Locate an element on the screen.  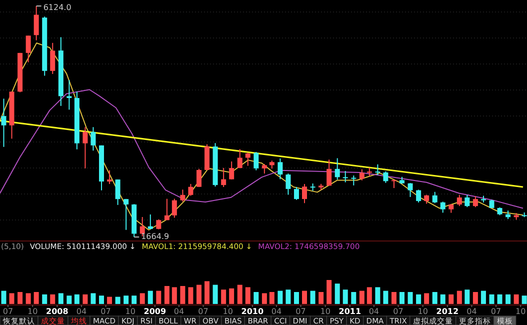
x-tick-label: 2010 is located at coordinates (252, 311).